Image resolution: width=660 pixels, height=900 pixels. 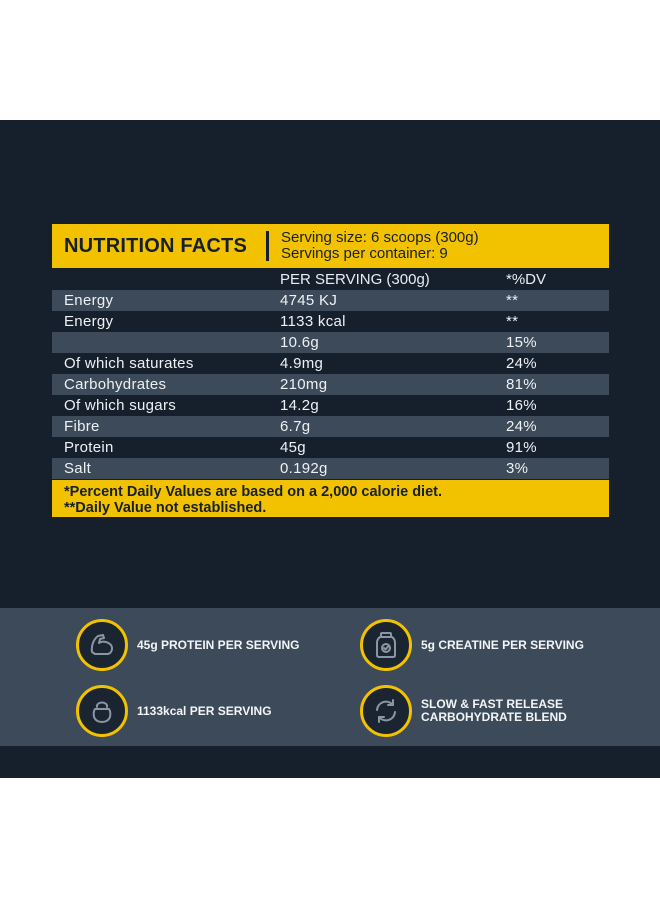 I want to click on feature-creatine: 5g CREATINE PER SERVING, so click(x=472, y=645).